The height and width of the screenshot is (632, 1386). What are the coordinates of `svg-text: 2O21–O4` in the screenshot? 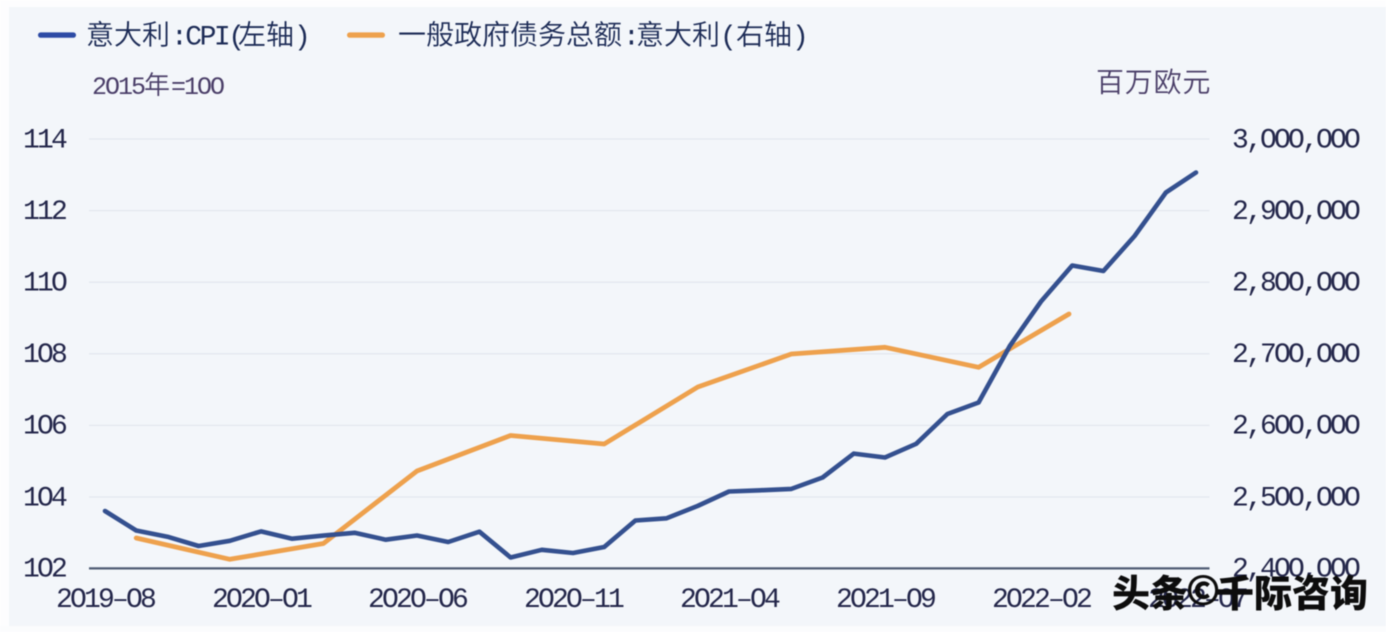 It's located at (730, 600).